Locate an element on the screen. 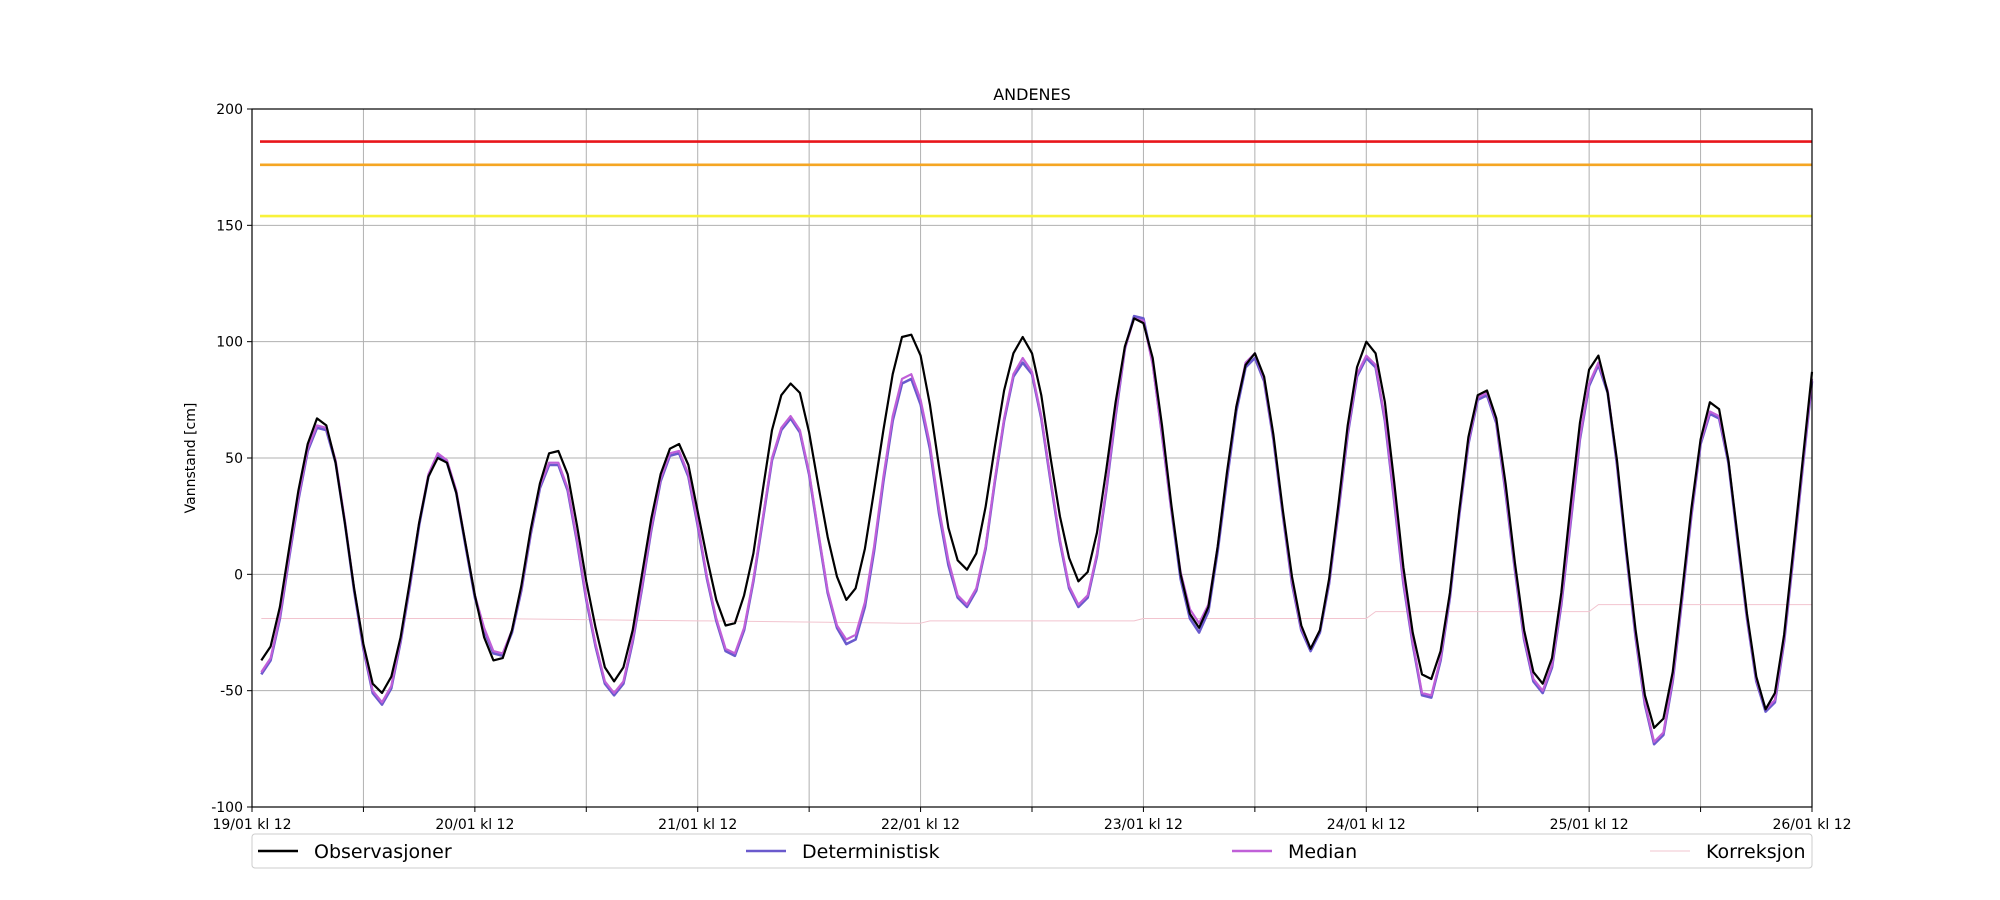 This screenshot has height=900, width=2000. legend-label: Korreksjon is located at coordinates (1756, 852).